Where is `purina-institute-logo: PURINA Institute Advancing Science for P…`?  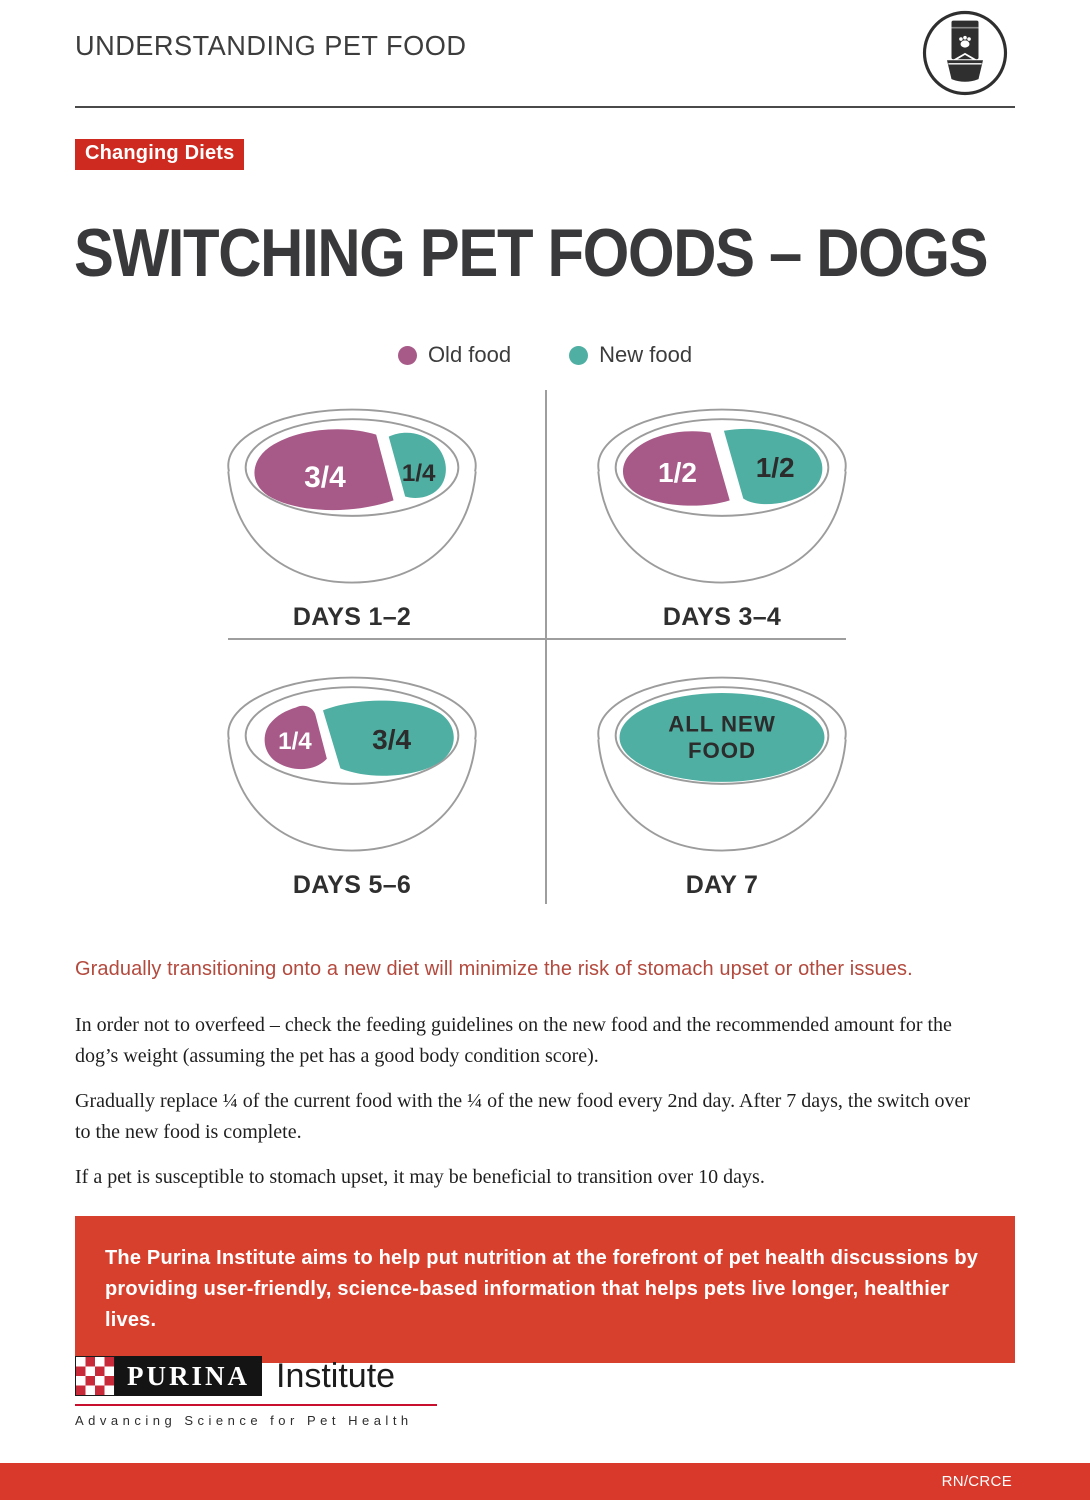
purina-institute-logo: PURINA Institute Advancing Science for P… is located at coordinates (256, 1392).